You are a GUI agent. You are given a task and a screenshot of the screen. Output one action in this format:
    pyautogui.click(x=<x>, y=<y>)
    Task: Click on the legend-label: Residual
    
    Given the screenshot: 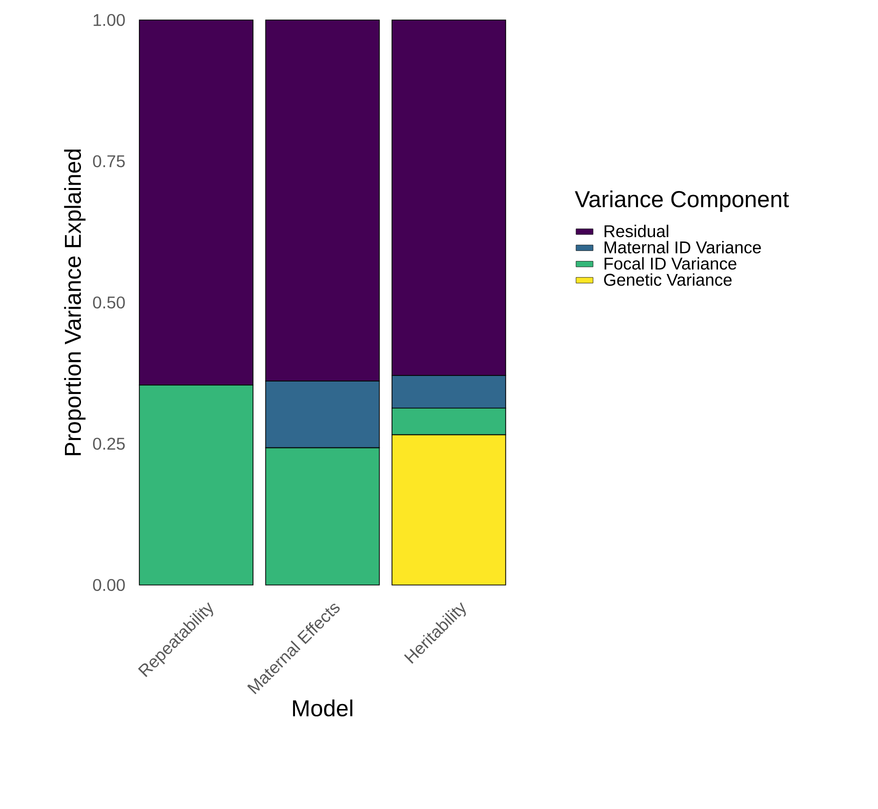 What is the action you would take?
    pyautogui.click(x=636, y=231)
    